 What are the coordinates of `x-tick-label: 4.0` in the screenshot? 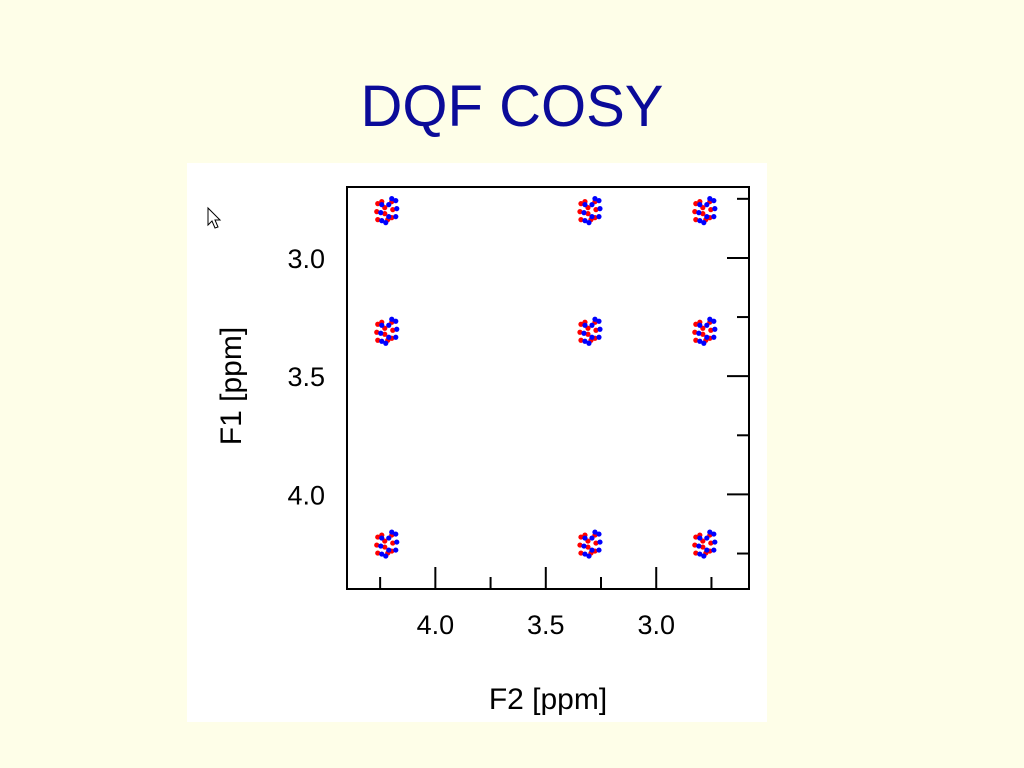 It's located at (436, 625).